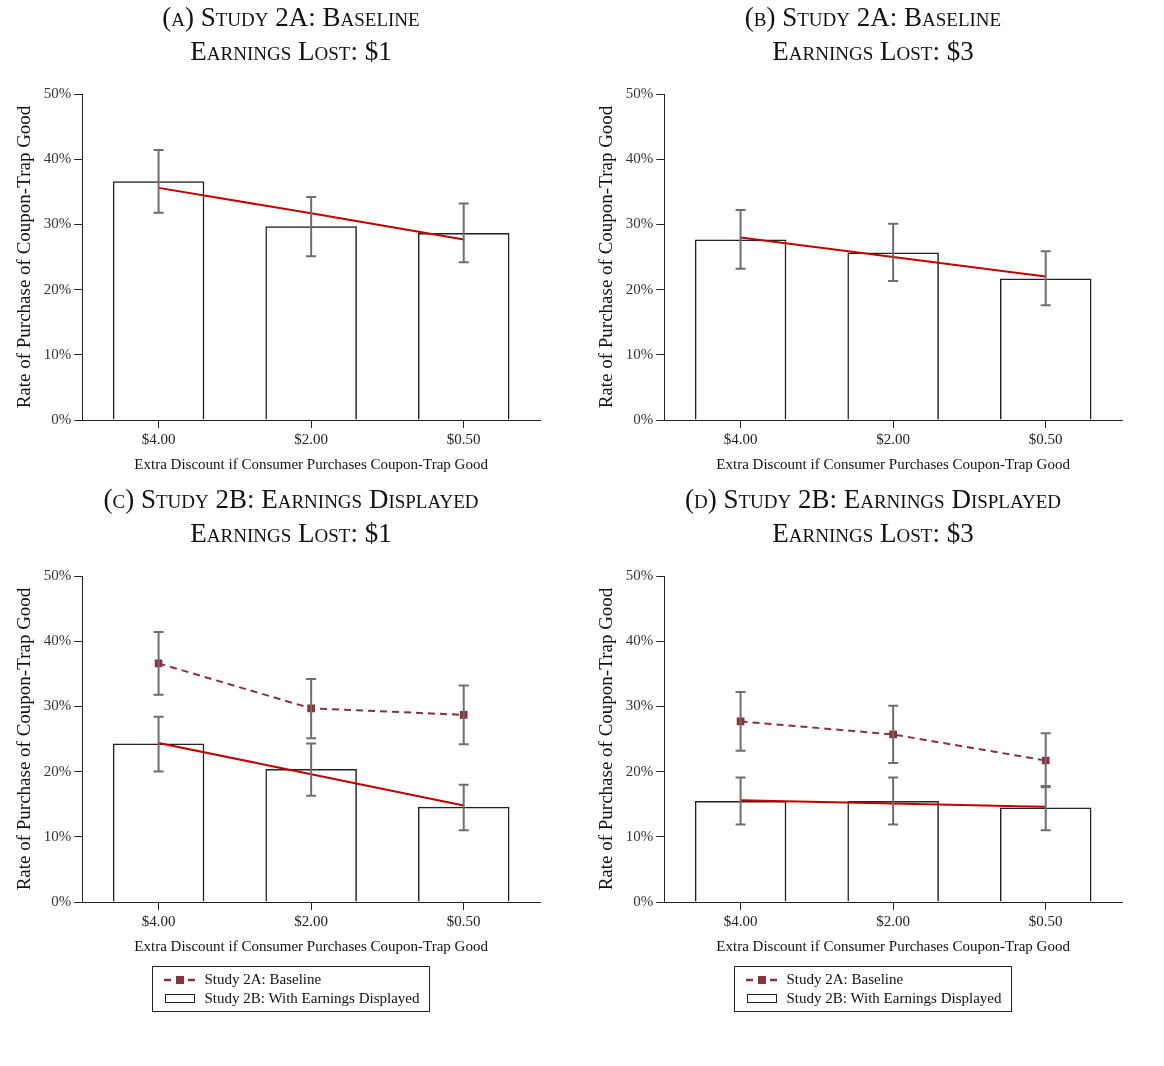 Image resolution: width=1164 pixels, height=1066 pixels. I want to click on chart-title: (b) Study 2A: Baseline, so click(873, 17).